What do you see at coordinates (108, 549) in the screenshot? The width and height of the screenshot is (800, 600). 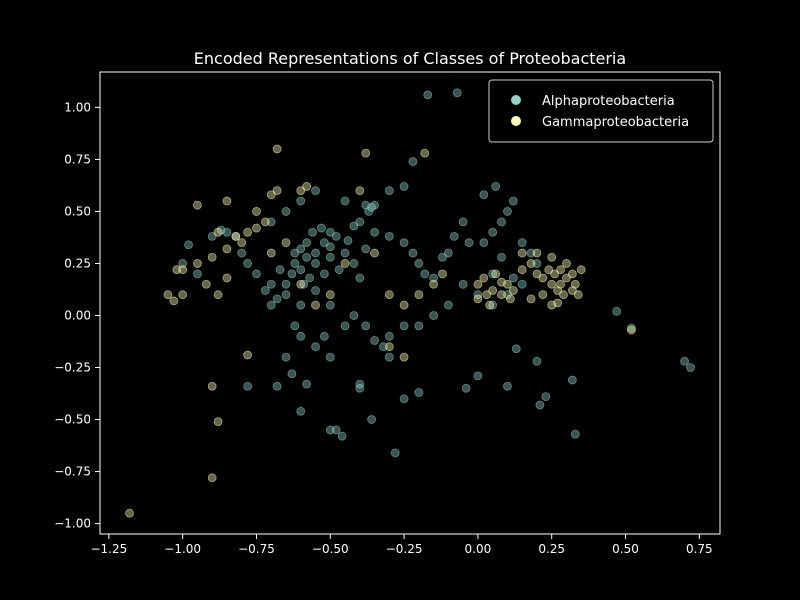 I see `x-tick-label: −1.25` at bounding box center [108, 549].